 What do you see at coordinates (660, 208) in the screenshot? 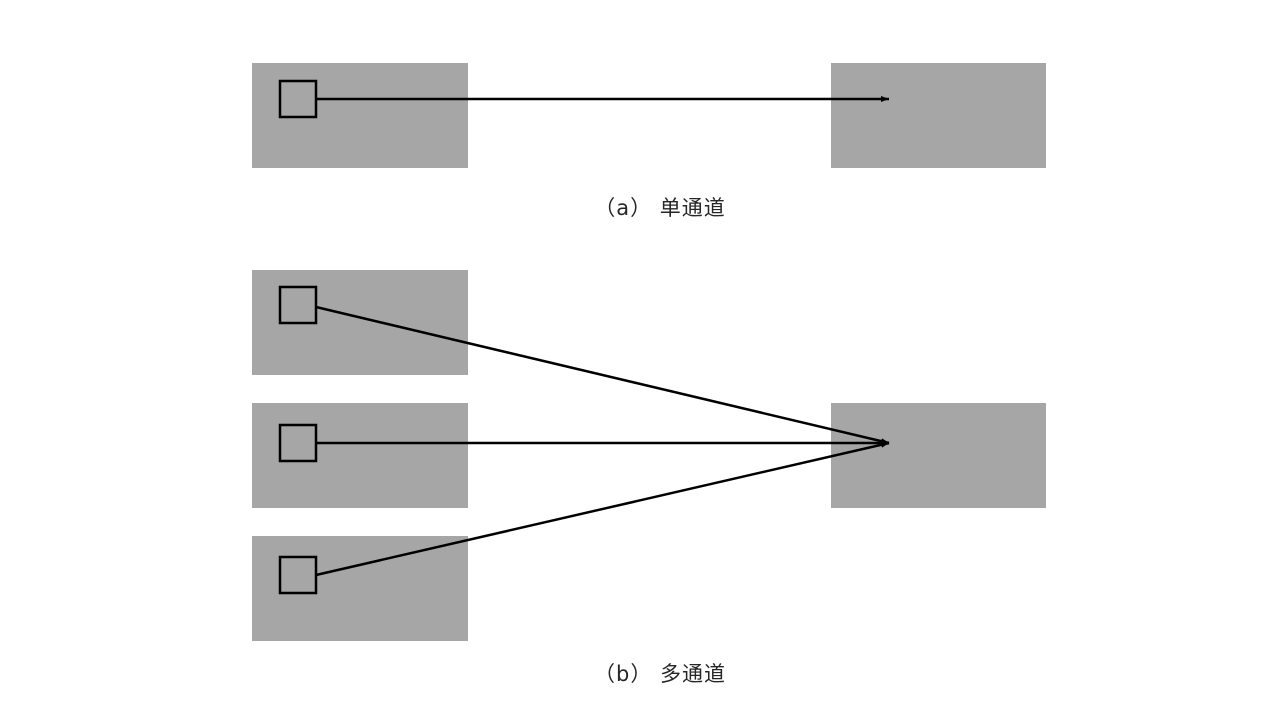
I see `caption-single-channel: （a） 单通道` at bounding box center [660, 208].